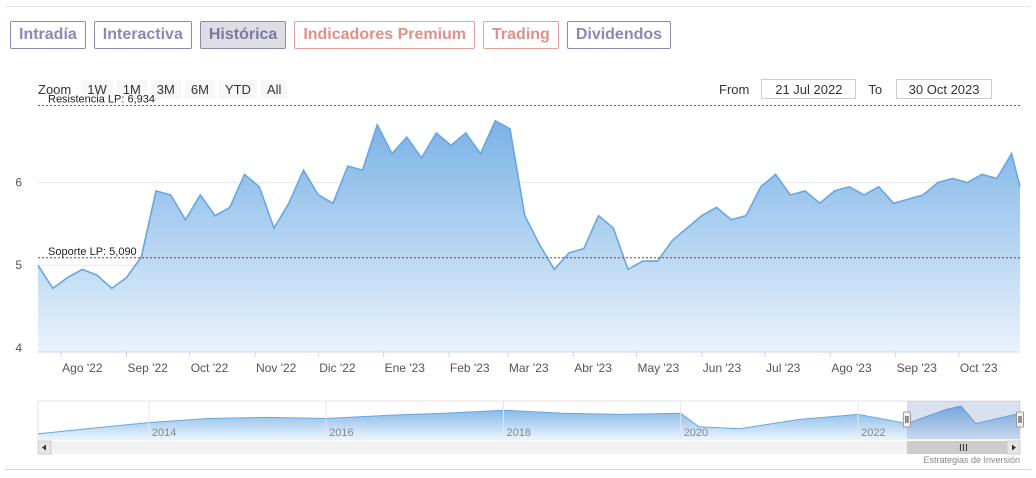 The width and height of the screenshot is (1036, 478). What do you see at coordinates (519, 433) in the screenshot?
I see `navigator-year-label: 2018` at bounding box center [519, 433].